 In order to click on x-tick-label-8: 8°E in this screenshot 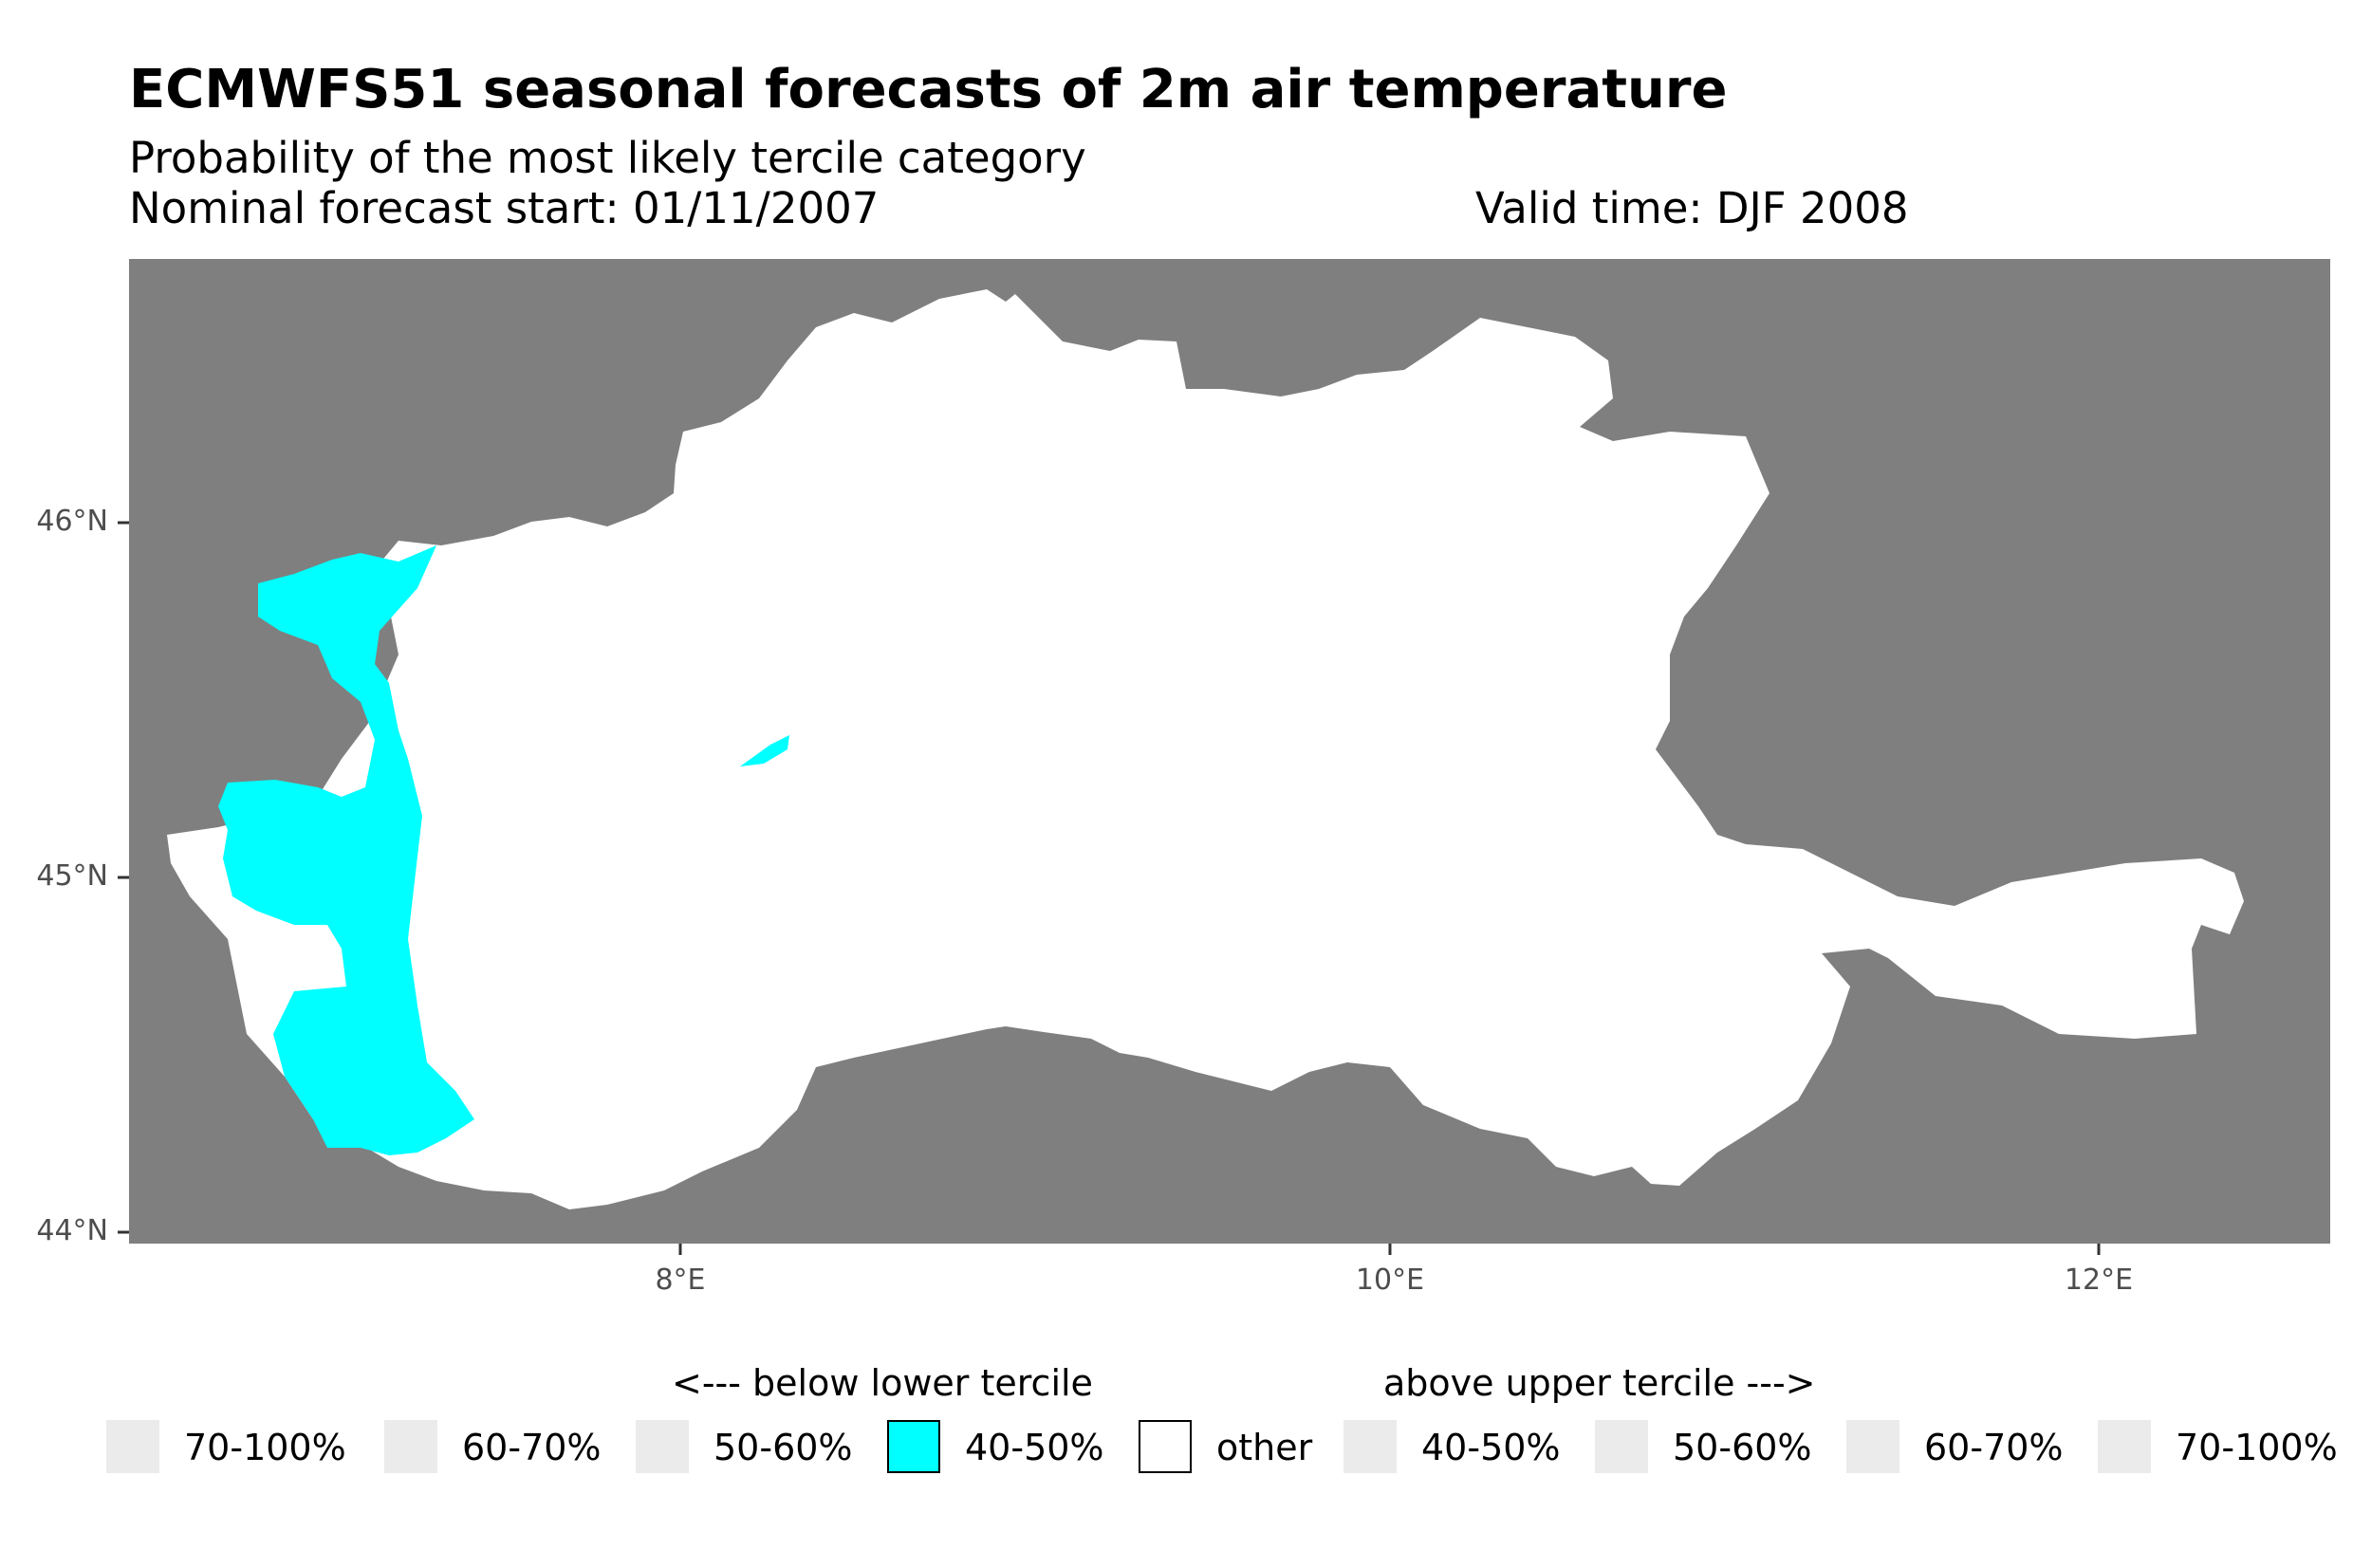, I will do `click(680, 1280)`.